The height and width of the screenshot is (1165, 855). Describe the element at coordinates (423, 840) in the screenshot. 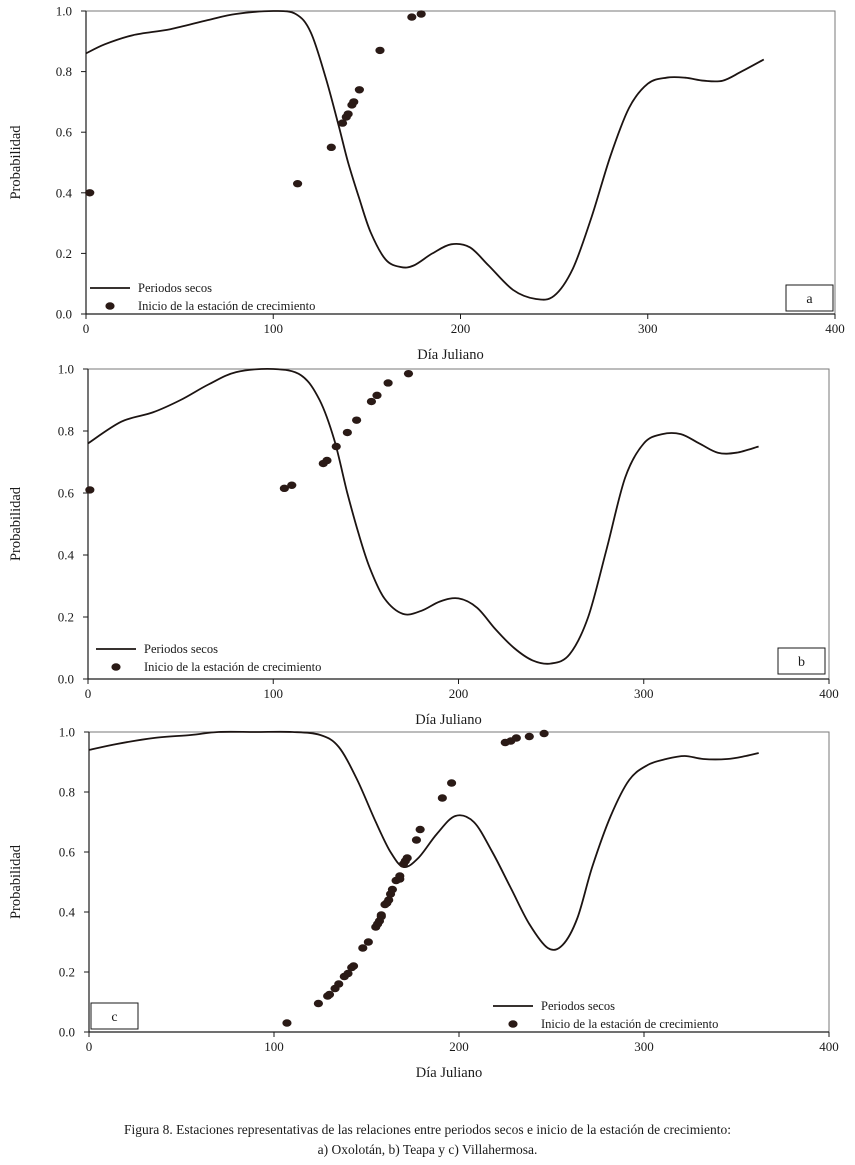

I see `dry-period-line` at that location.